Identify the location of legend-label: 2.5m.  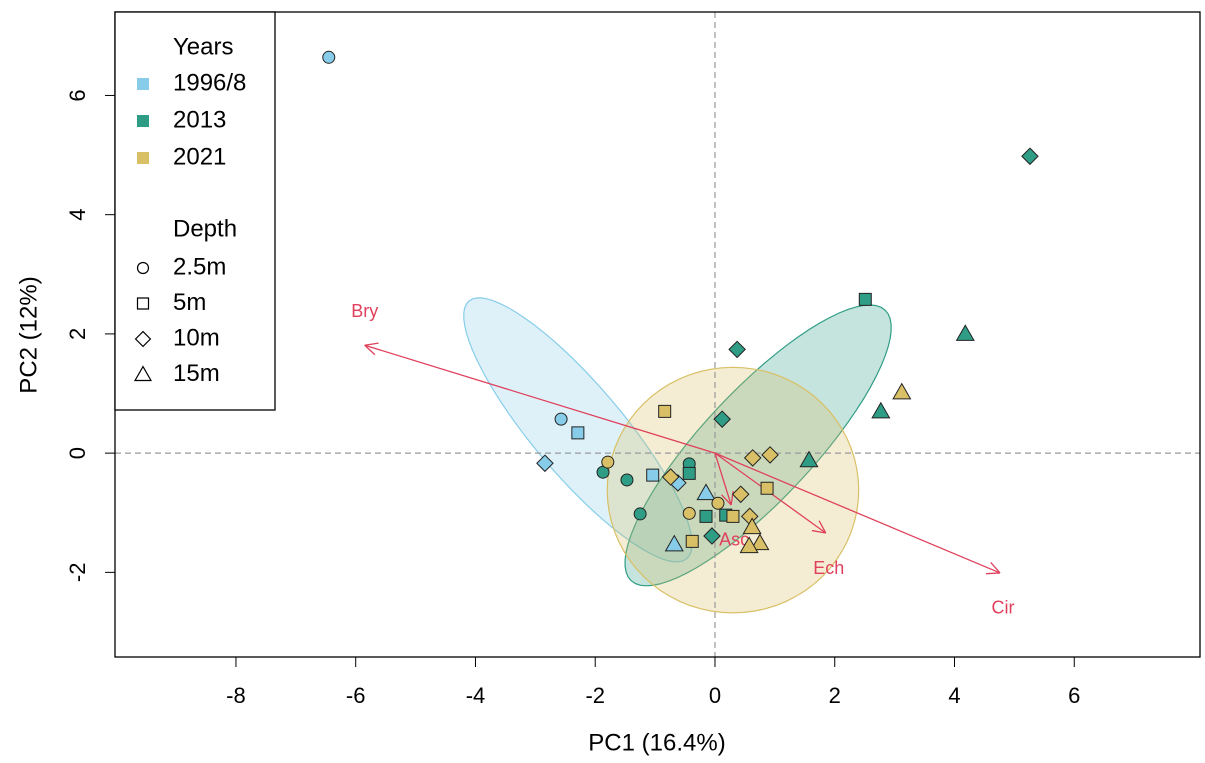
(199, 266).